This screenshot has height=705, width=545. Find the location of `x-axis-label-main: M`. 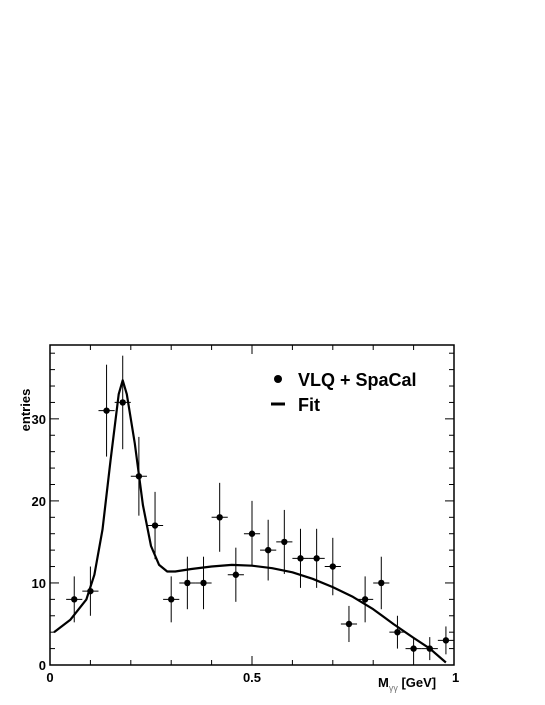

x-axis-label-main: M is located at coordinates (383, 682).